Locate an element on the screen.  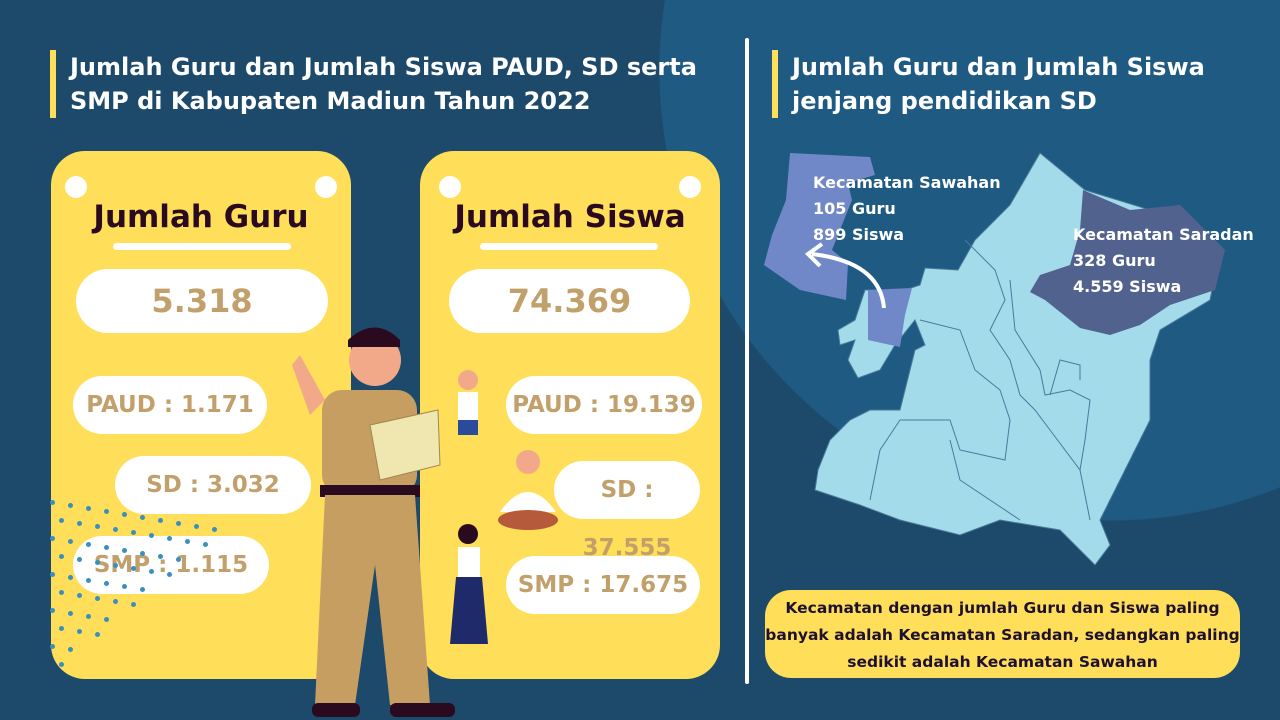
siswa-total: 74.369 is located at coordinates (569, 301).